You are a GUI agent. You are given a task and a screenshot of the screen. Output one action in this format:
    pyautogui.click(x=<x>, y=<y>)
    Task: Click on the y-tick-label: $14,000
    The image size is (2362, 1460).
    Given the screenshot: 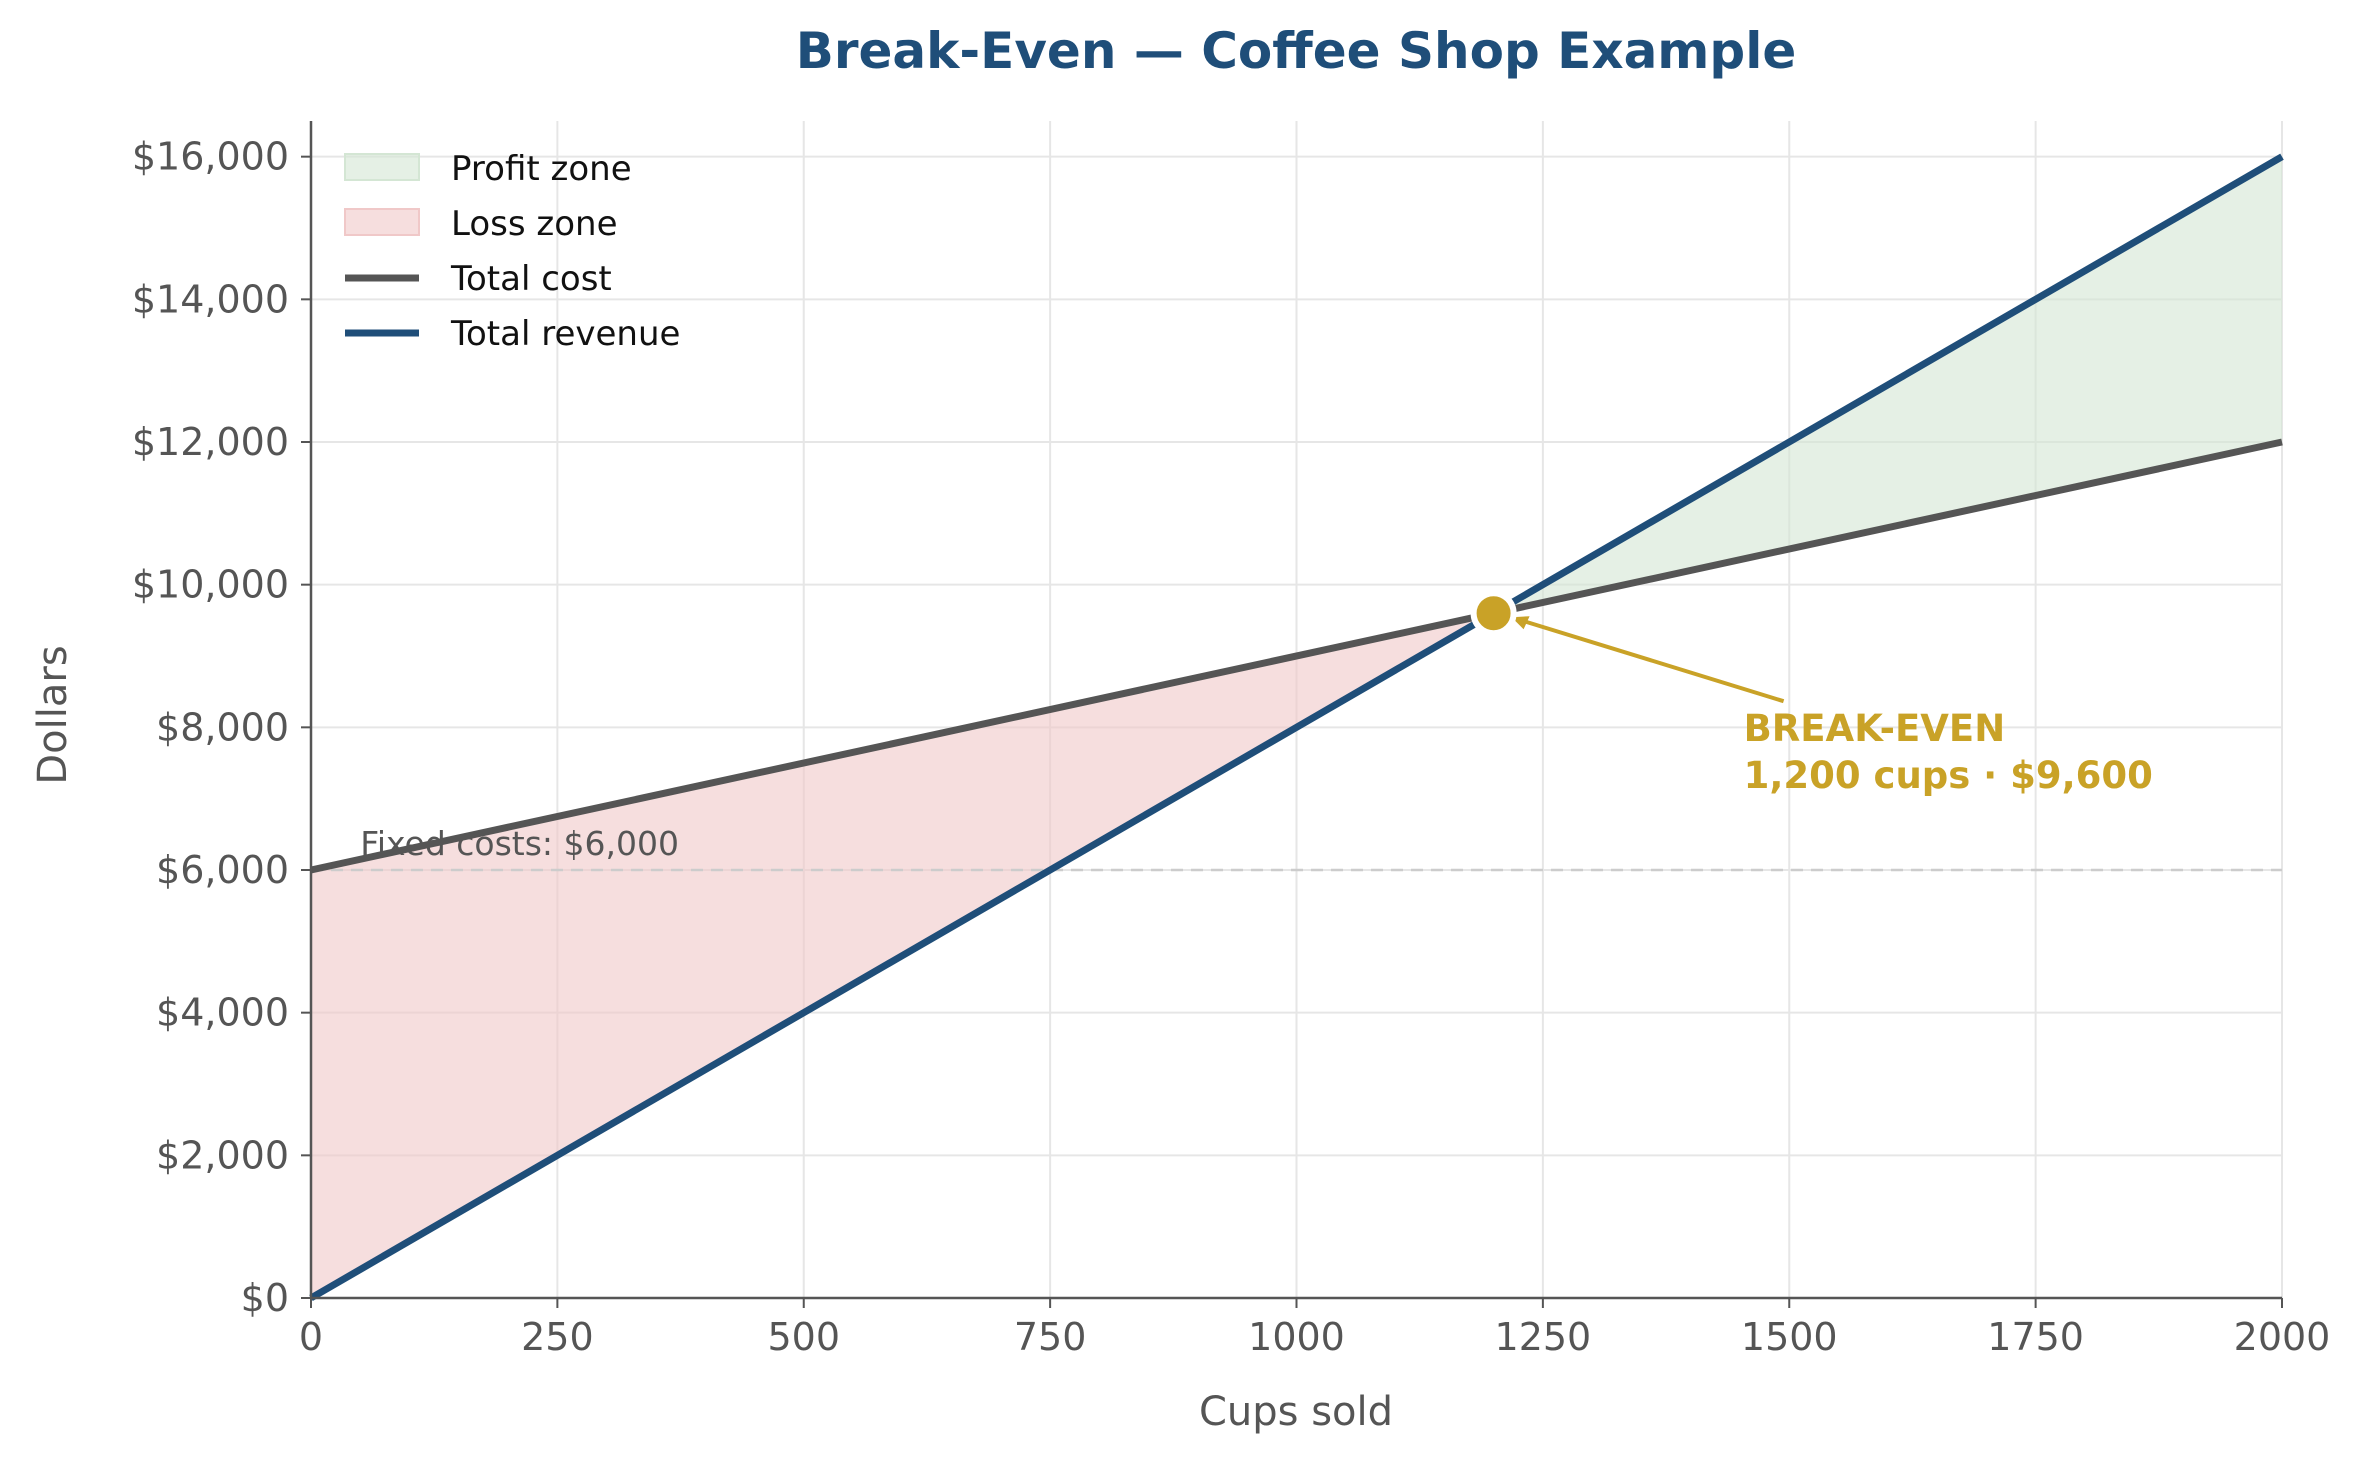 What is the action you would take?
    pyautogui.click(x=210, y=299)
    